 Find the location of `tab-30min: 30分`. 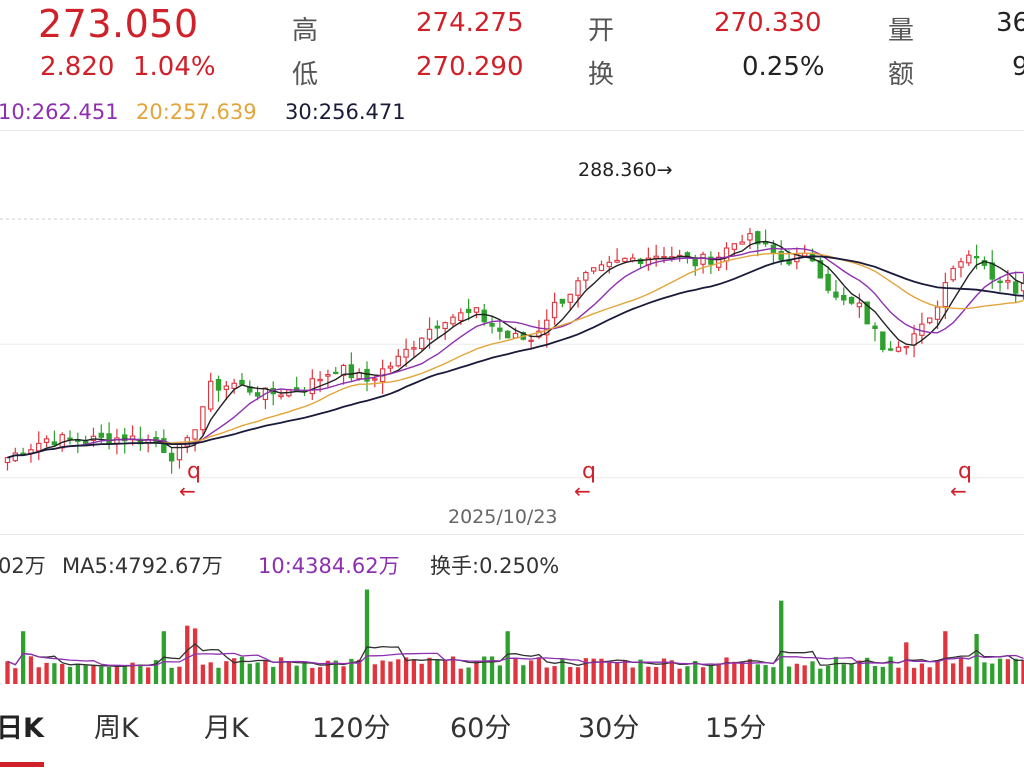

tab-30min: 30分 is located at coordinates (609, 728).